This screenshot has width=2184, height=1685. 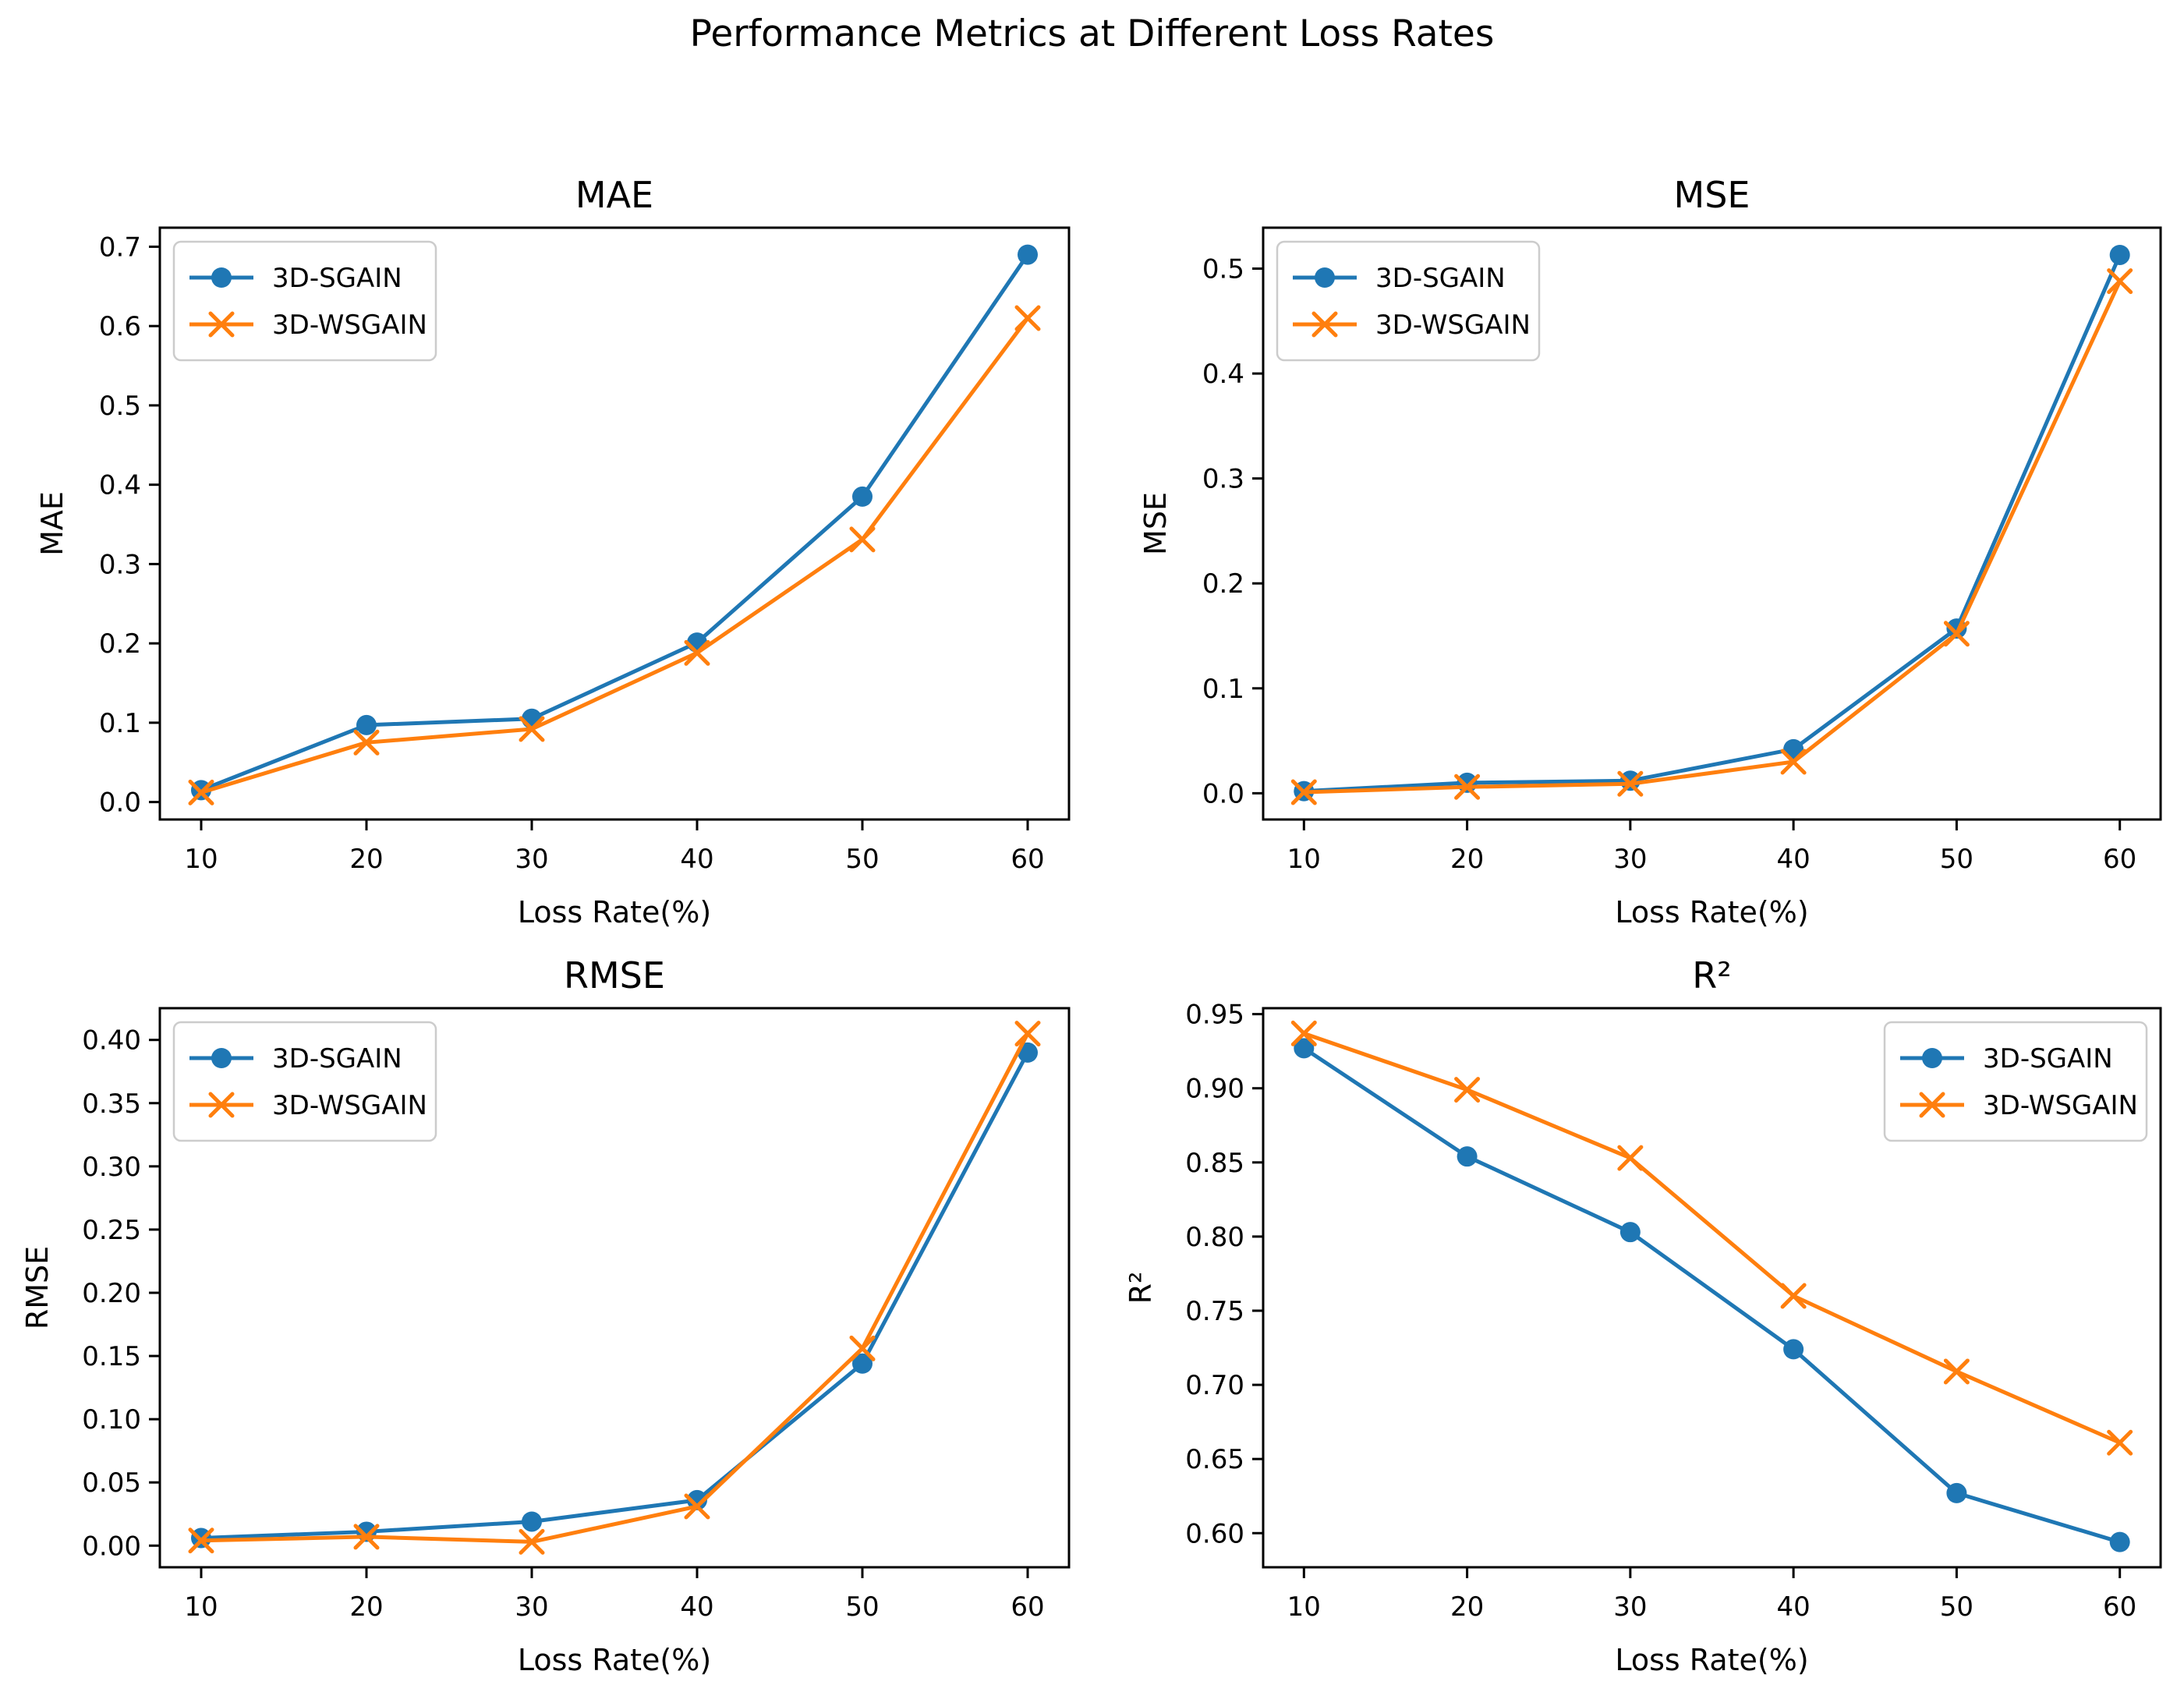 I want to click on y-tick-label: 0.10, so click(x=112, y=1419).